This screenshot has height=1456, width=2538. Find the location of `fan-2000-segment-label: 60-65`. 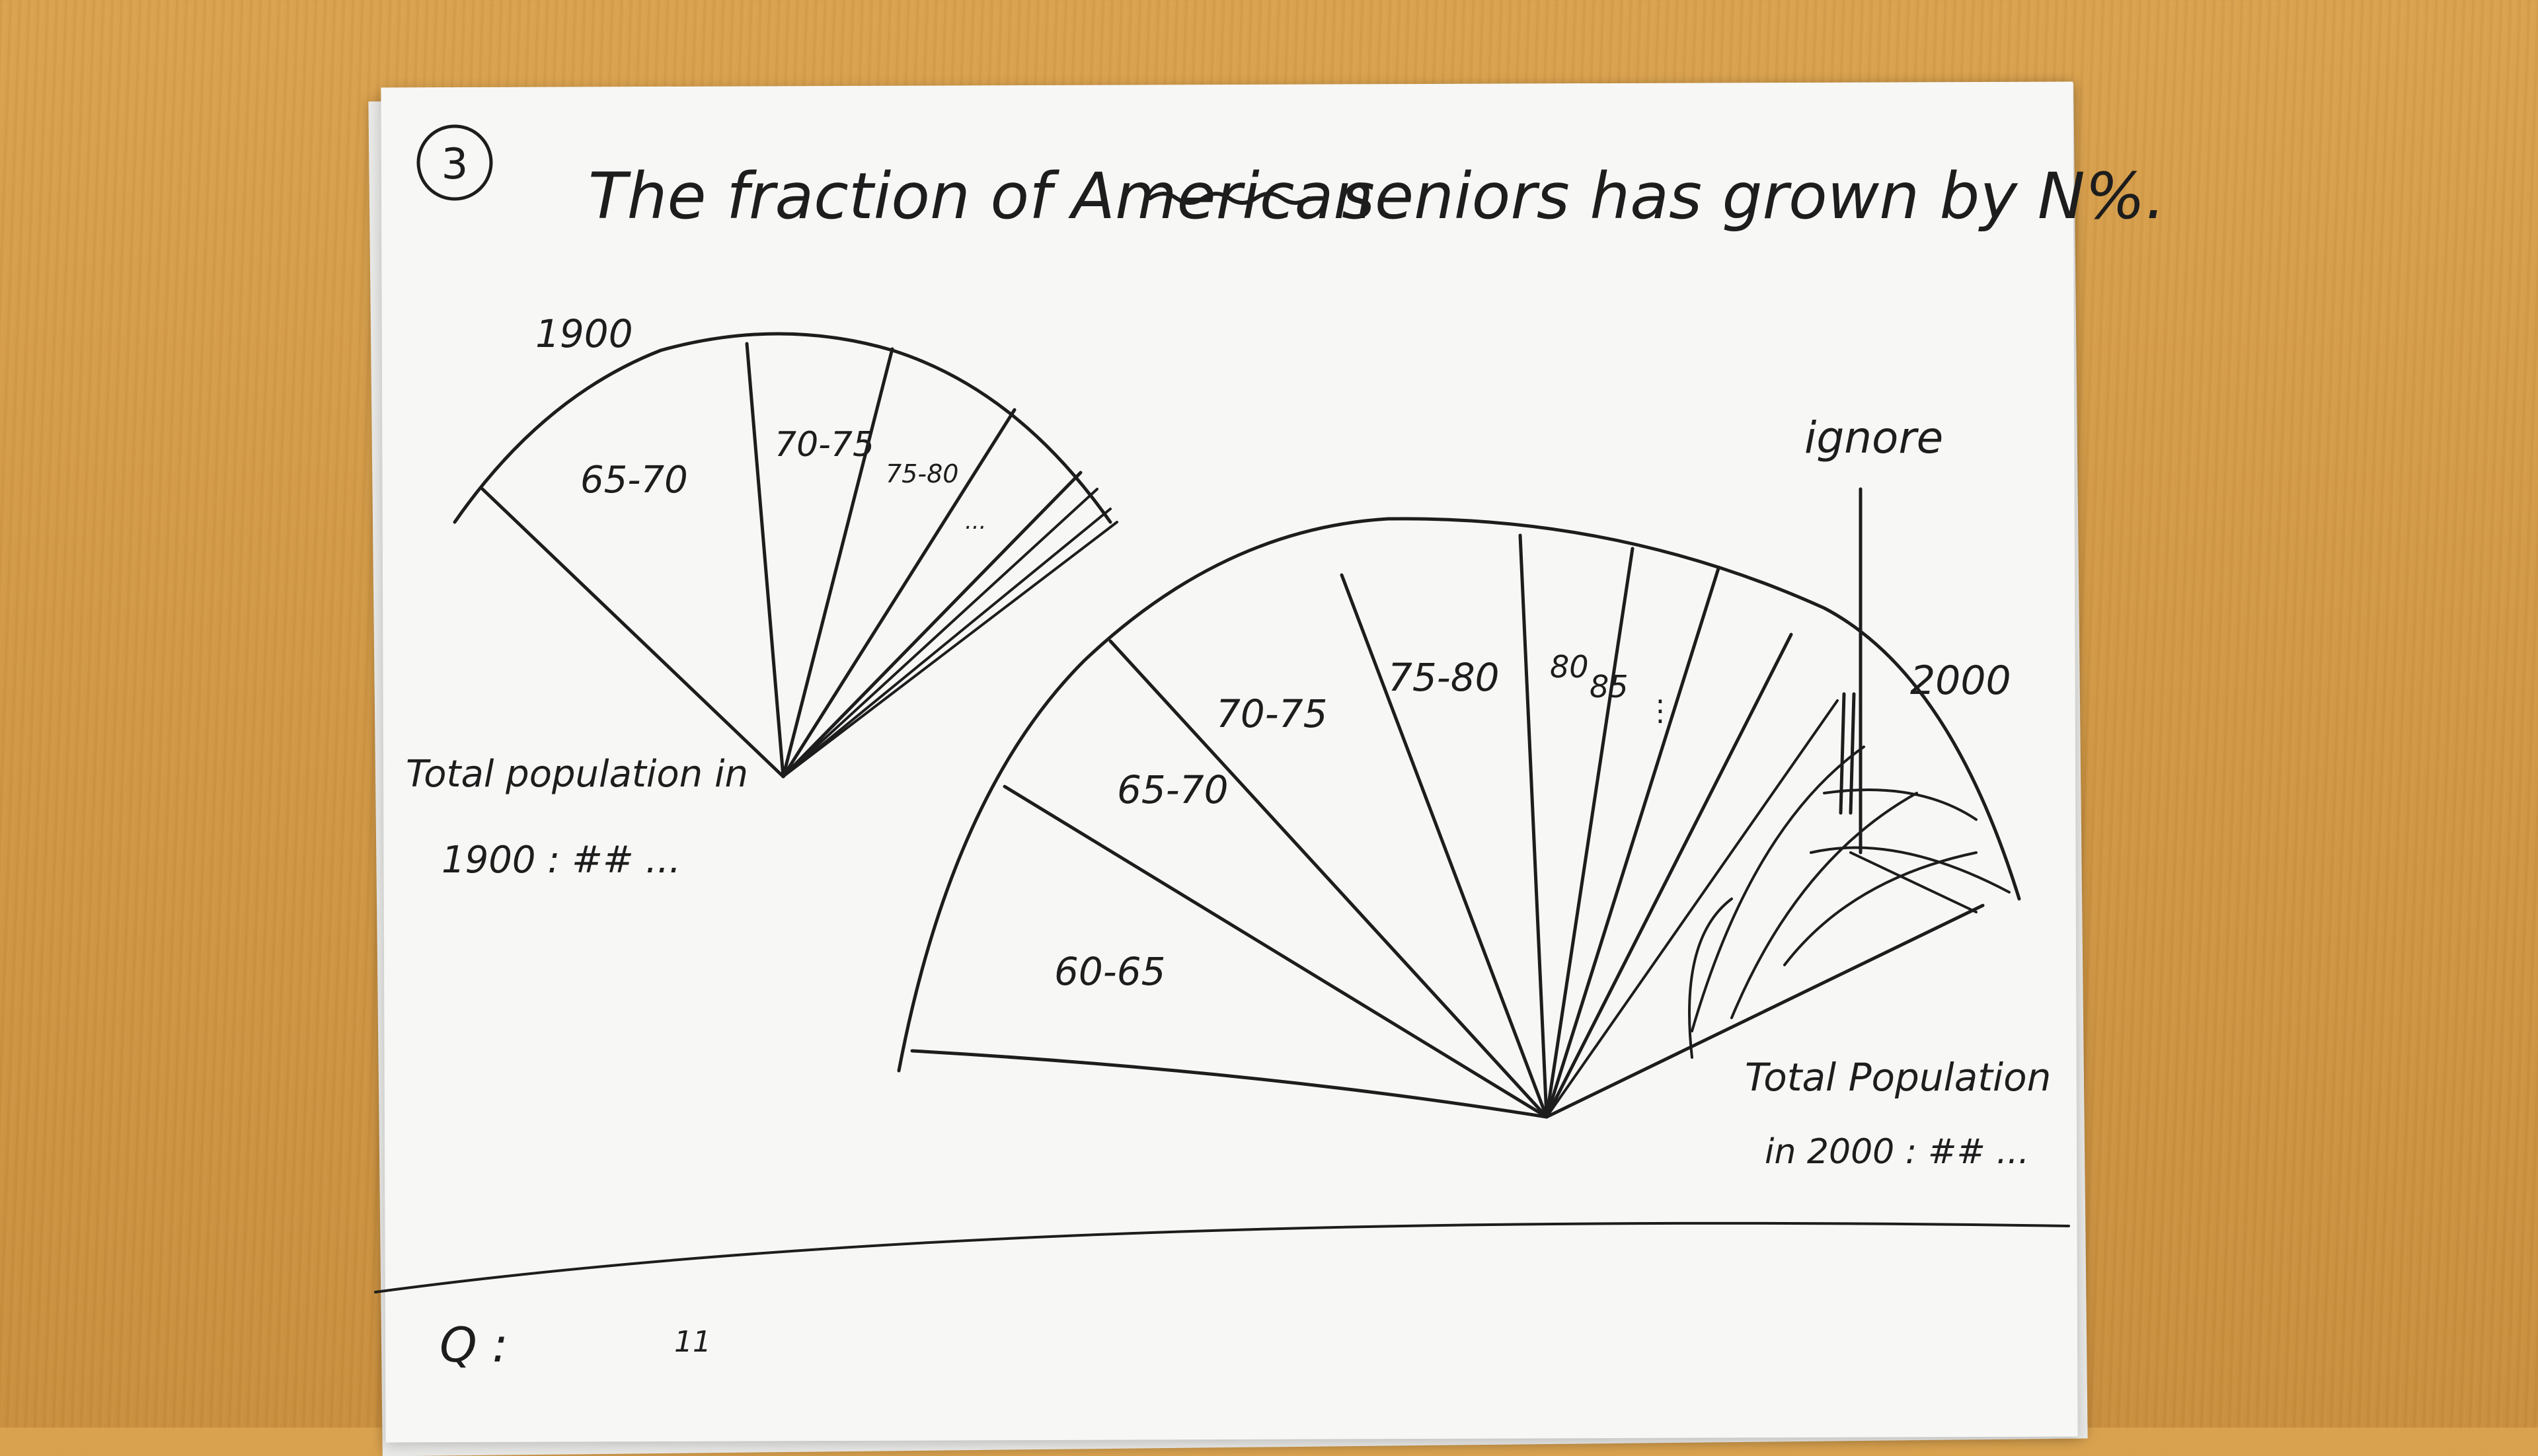

fan-2000-segment-label: 60-65 is located at coordinates (1110, 971).